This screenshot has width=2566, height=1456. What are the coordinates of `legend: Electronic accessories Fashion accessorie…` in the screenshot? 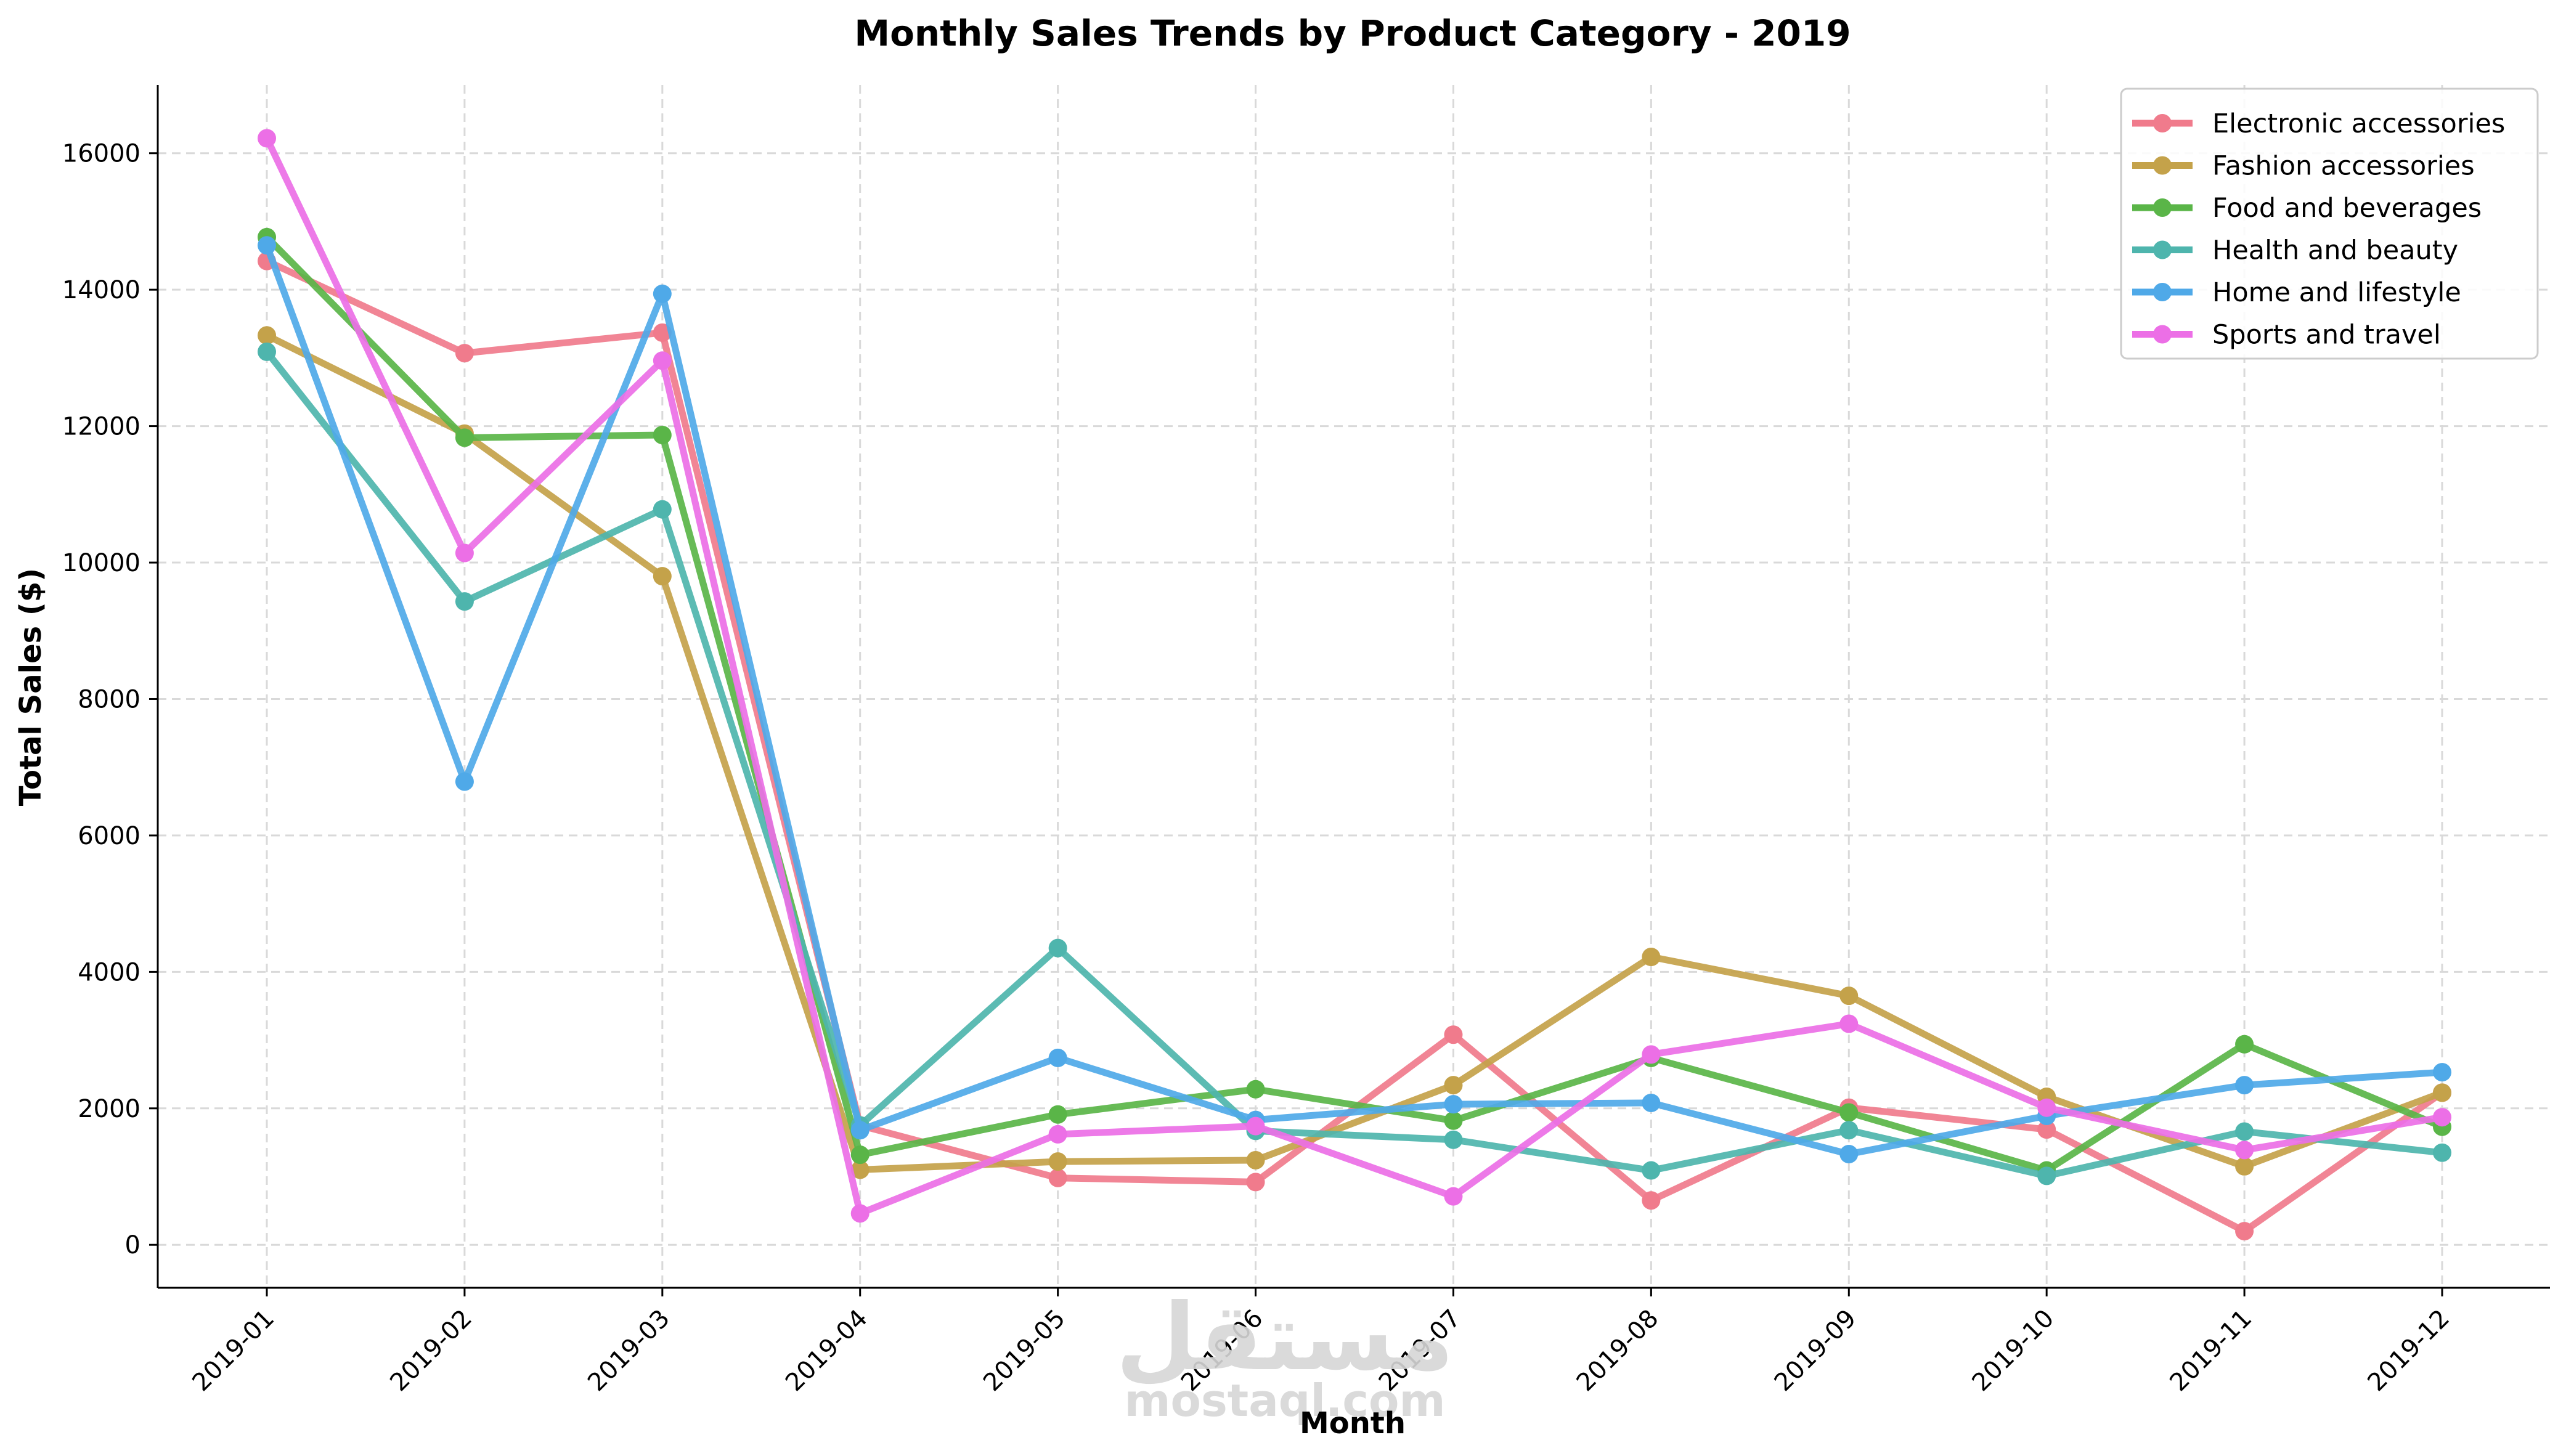 It's located at (2329, 223).